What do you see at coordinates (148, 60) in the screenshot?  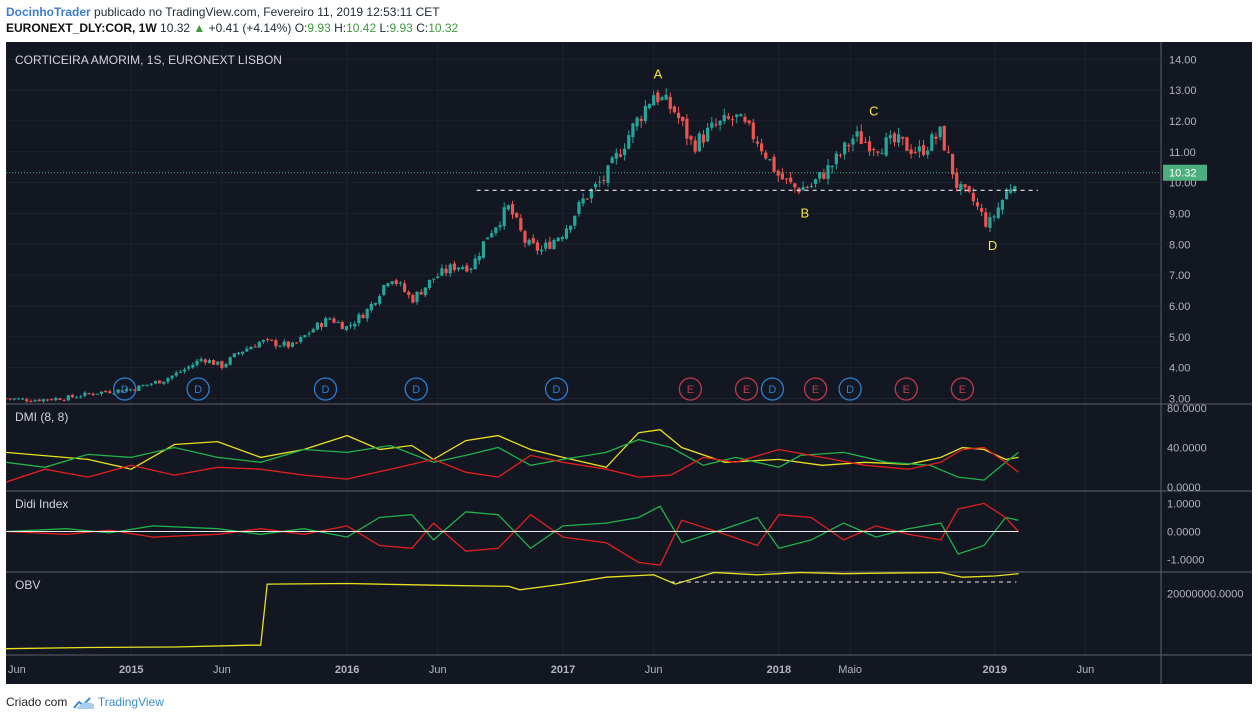 I see `main-pane-title: CORTICEIRA AMORIM, 1S, EURONEXT LISBON` at bounding box center [148, 60].